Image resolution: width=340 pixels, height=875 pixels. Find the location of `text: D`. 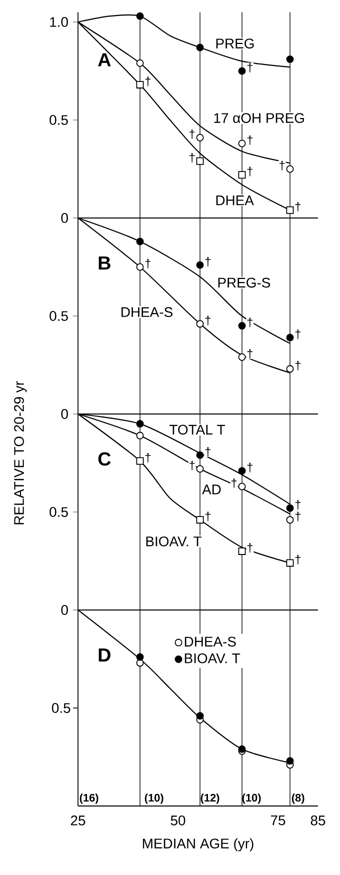

text: D is located at coordinates (104, 655).